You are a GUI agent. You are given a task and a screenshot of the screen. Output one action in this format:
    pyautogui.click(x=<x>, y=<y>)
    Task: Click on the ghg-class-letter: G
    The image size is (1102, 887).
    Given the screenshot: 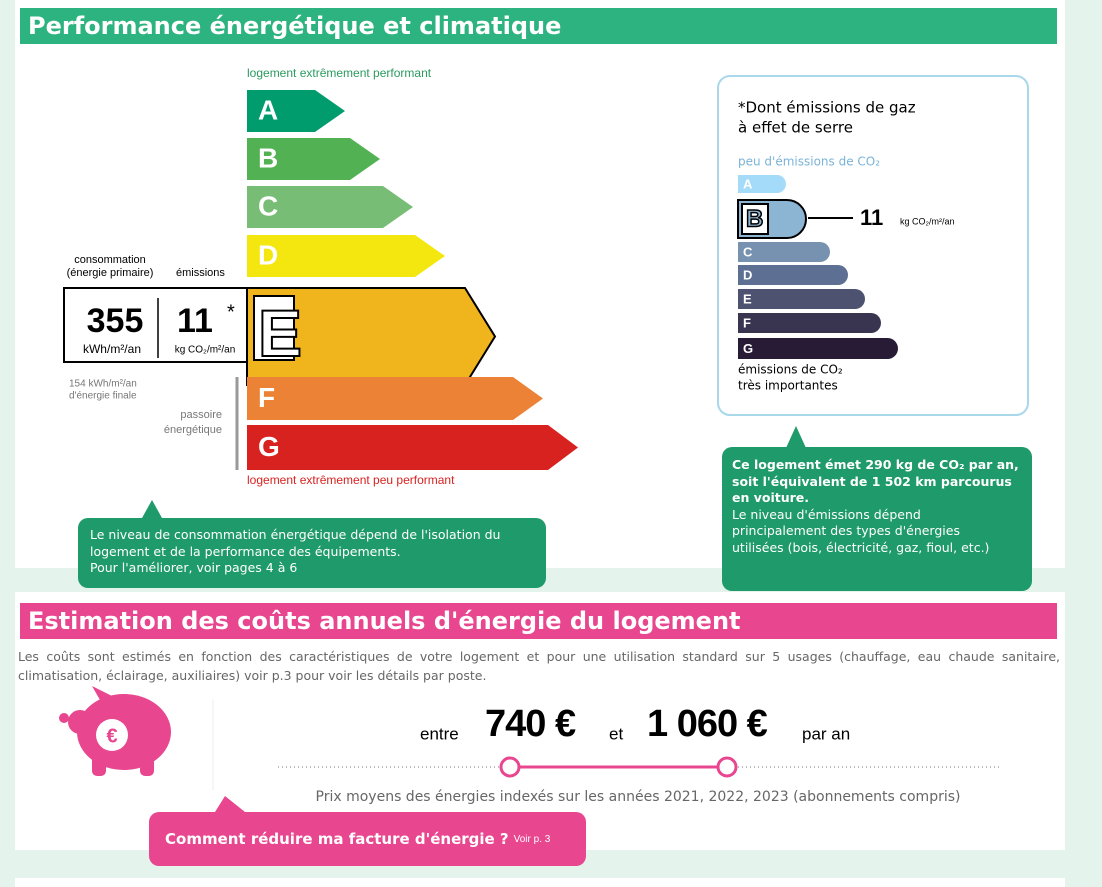 What is the action you would take?
    pyautogui.click(x=748, y=348)
    